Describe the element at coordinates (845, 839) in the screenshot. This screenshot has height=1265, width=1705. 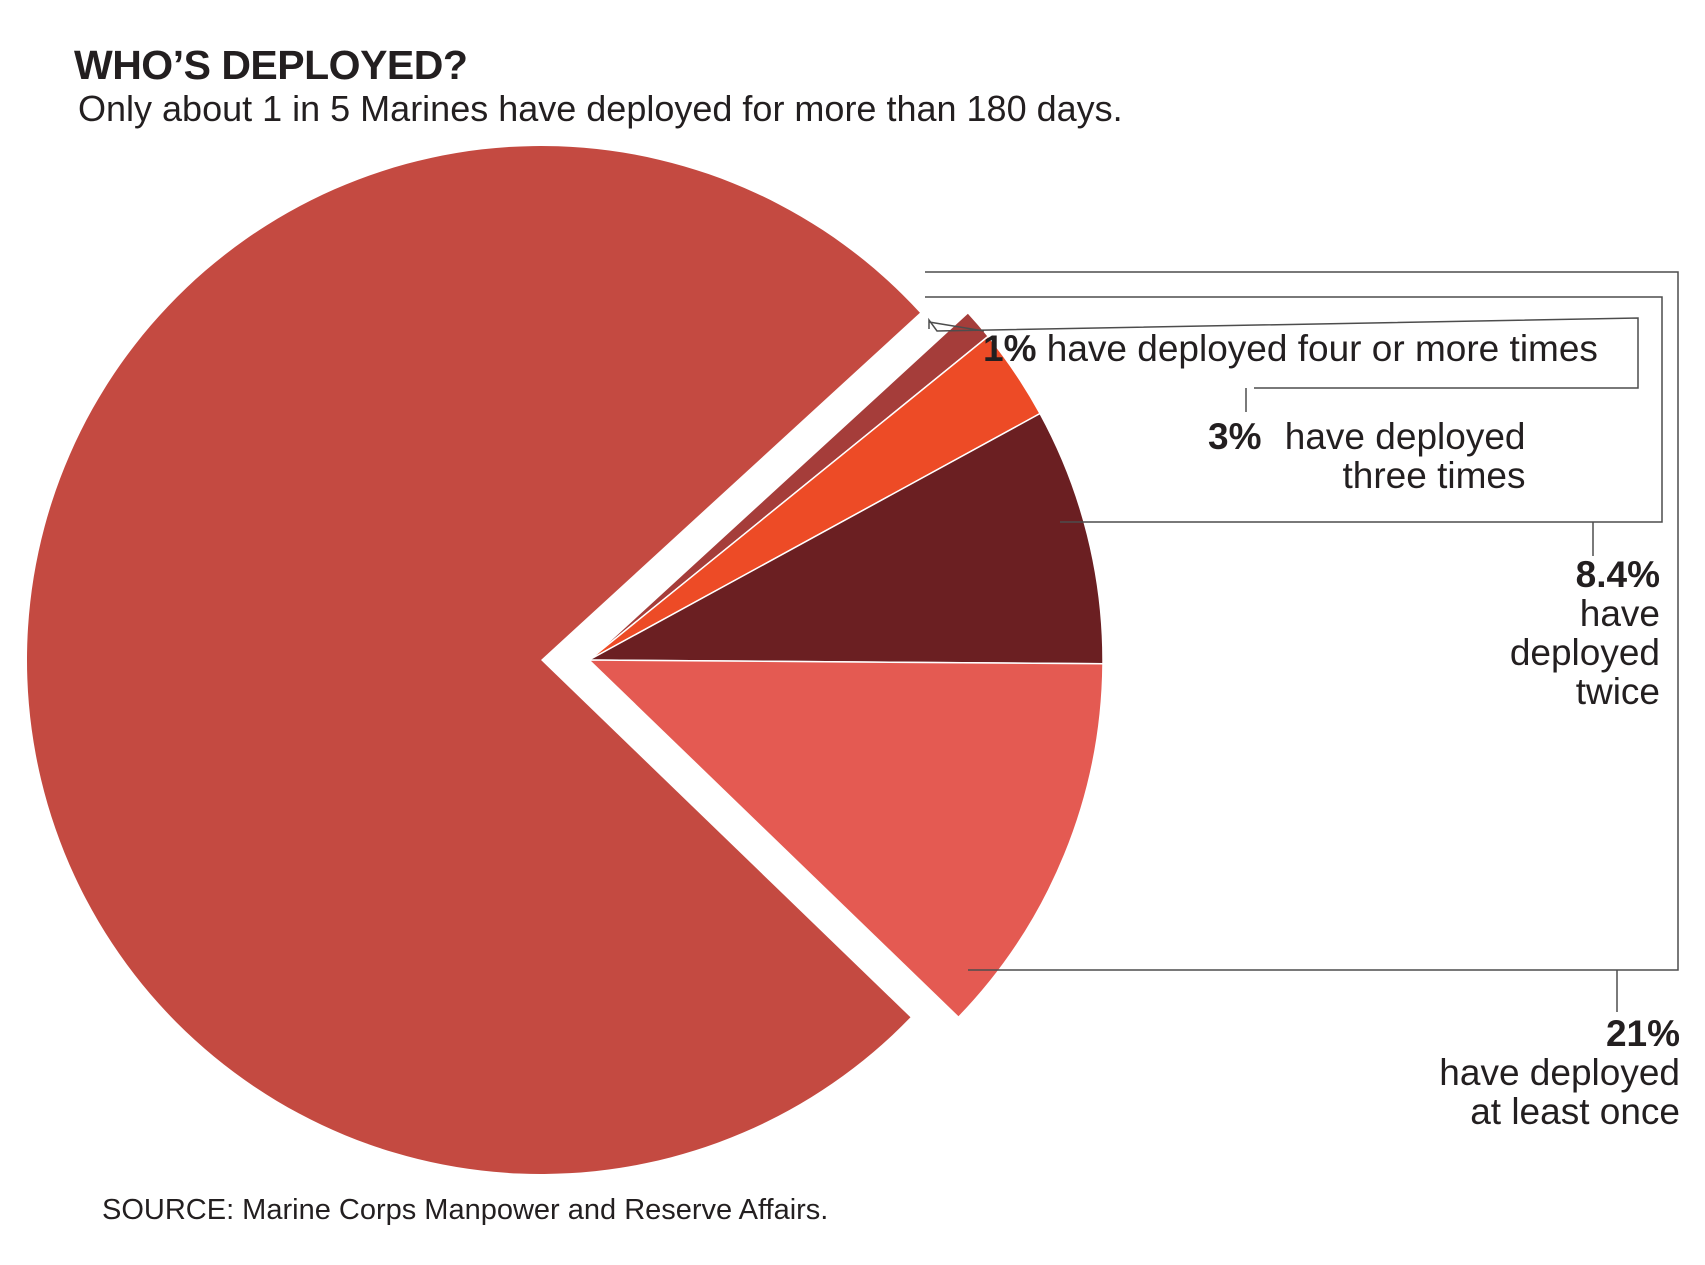
I see `slice-once` at that location.